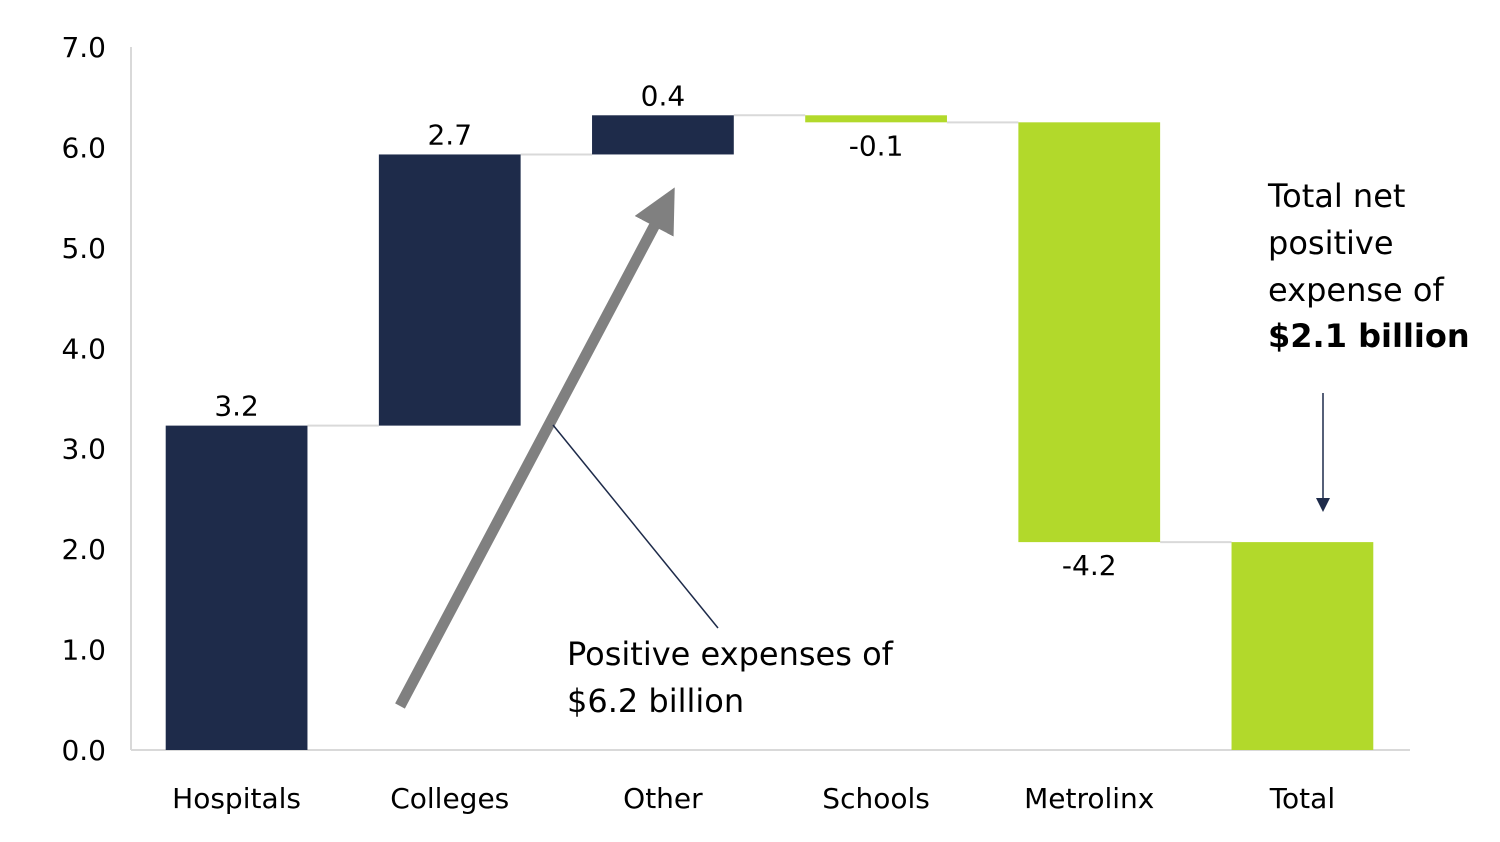 This screenshot has width=1500, height=842. I want to click on bar-total, so click(1302, 646).